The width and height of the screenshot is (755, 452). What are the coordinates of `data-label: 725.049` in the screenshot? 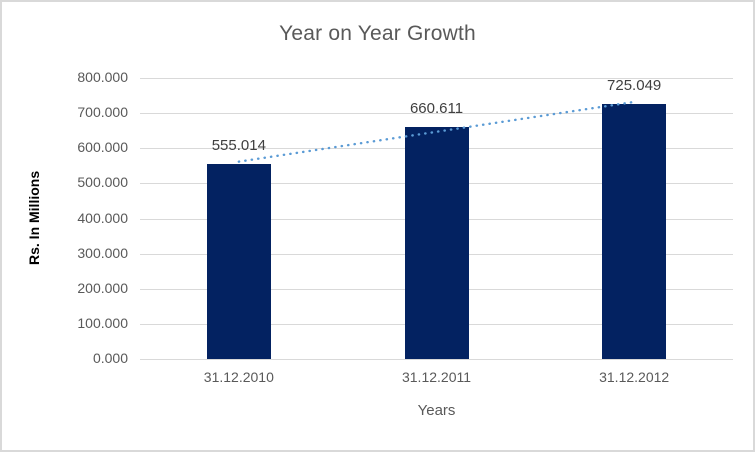 It's located at (634, 86).